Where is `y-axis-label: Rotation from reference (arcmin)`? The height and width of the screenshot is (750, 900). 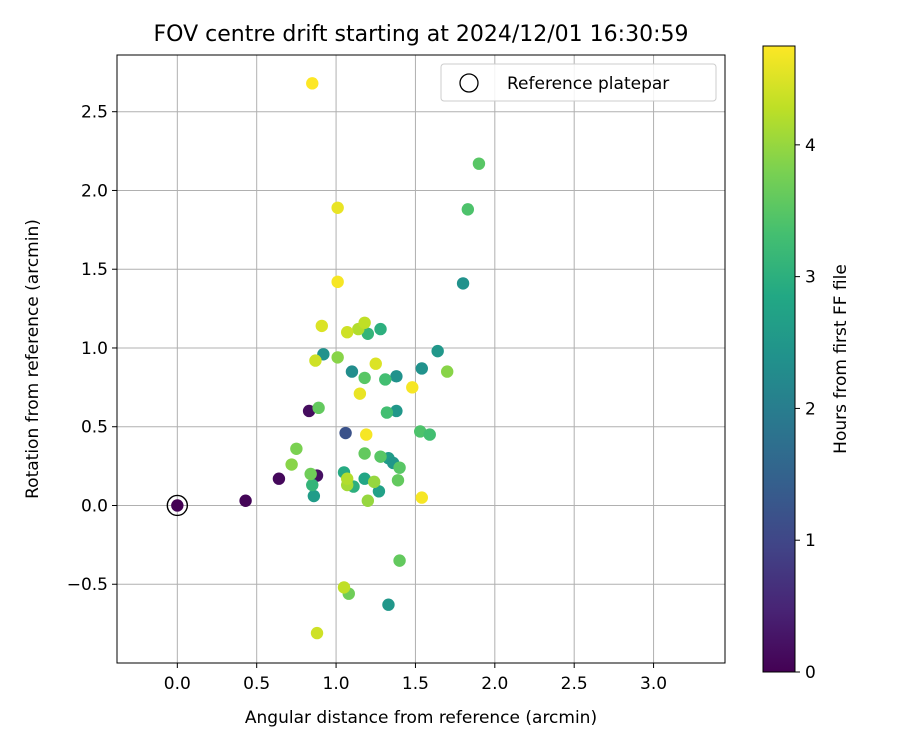 y-axis-label: Rotation from reference (arcmin) is located at coordinates (33, 359).